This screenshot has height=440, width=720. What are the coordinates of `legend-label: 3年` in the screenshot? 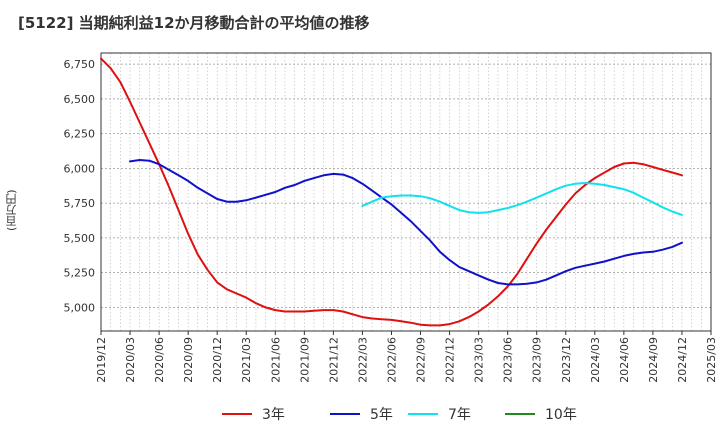 It's located at (273, 415).